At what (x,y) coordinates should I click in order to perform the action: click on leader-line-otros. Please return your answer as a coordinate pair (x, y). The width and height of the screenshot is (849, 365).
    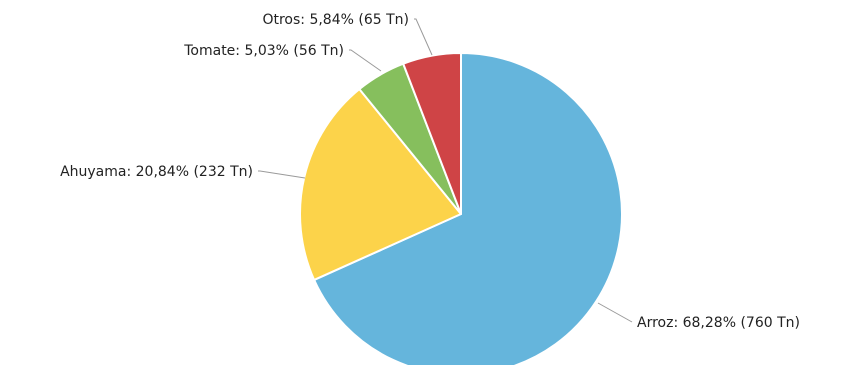
    Looking at the image, I should click on (423, 37).